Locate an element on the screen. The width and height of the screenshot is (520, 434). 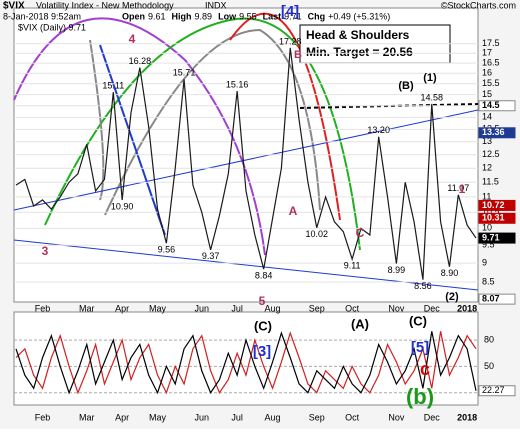
quote-label: Low is located at coordinates (227, 16).